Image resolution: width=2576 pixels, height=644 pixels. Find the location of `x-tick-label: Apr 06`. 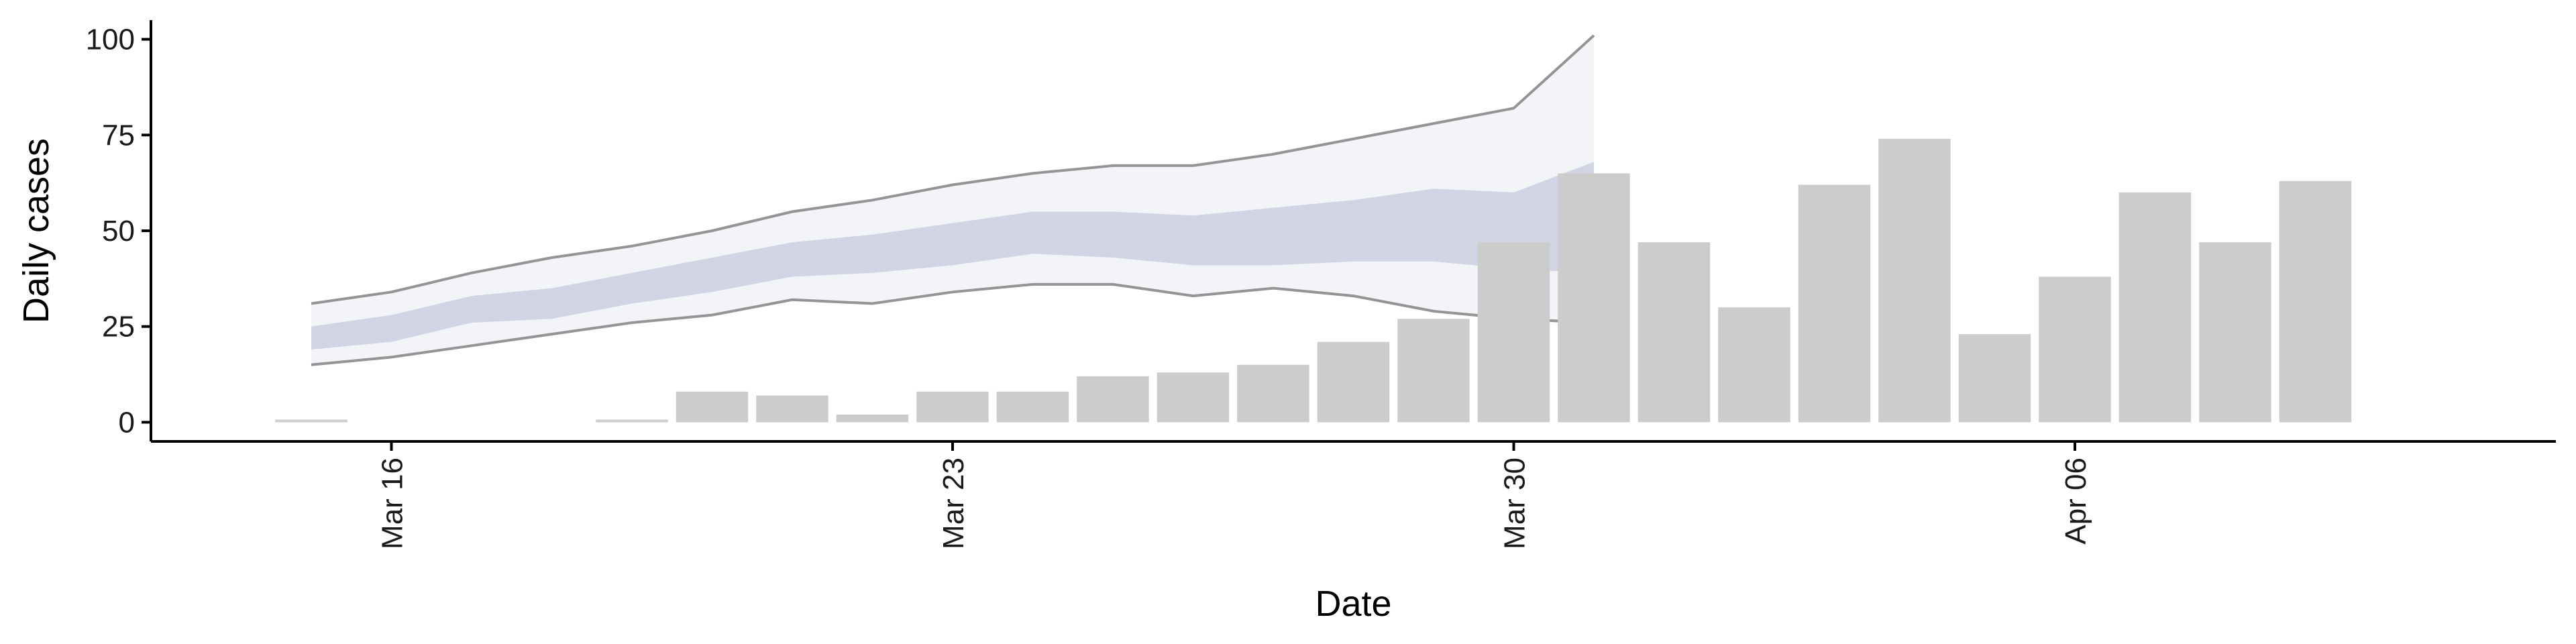

x-tick-label: Apr 06 is located at coordinates (2075, 501).